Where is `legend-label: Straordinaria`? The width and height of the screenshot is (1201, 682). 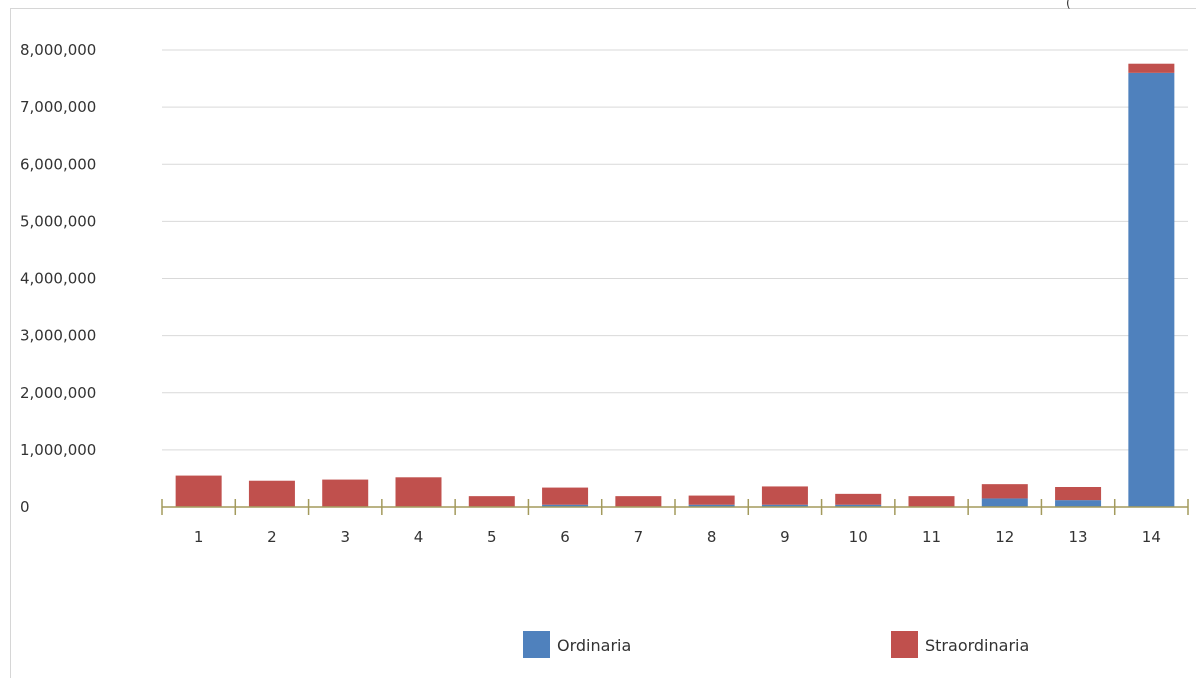 legend-label: Straordinaria is located at coordinates (977, 645).